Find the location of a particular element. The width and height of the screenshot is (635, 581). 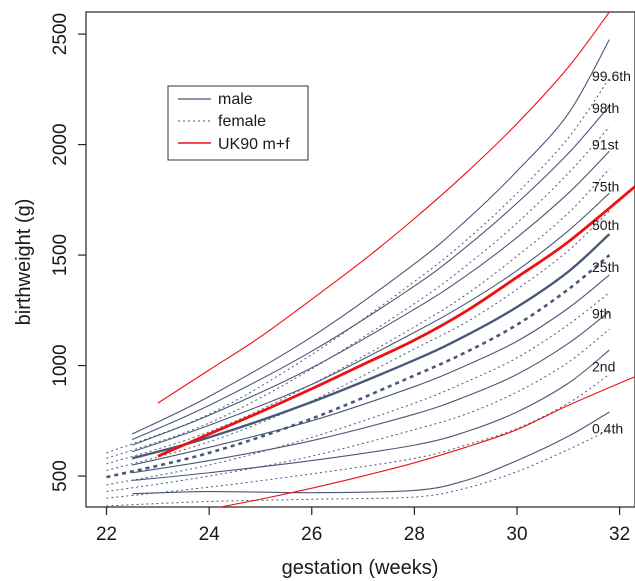

y-tick-label: 2500 is located at coordinates (60, 34).